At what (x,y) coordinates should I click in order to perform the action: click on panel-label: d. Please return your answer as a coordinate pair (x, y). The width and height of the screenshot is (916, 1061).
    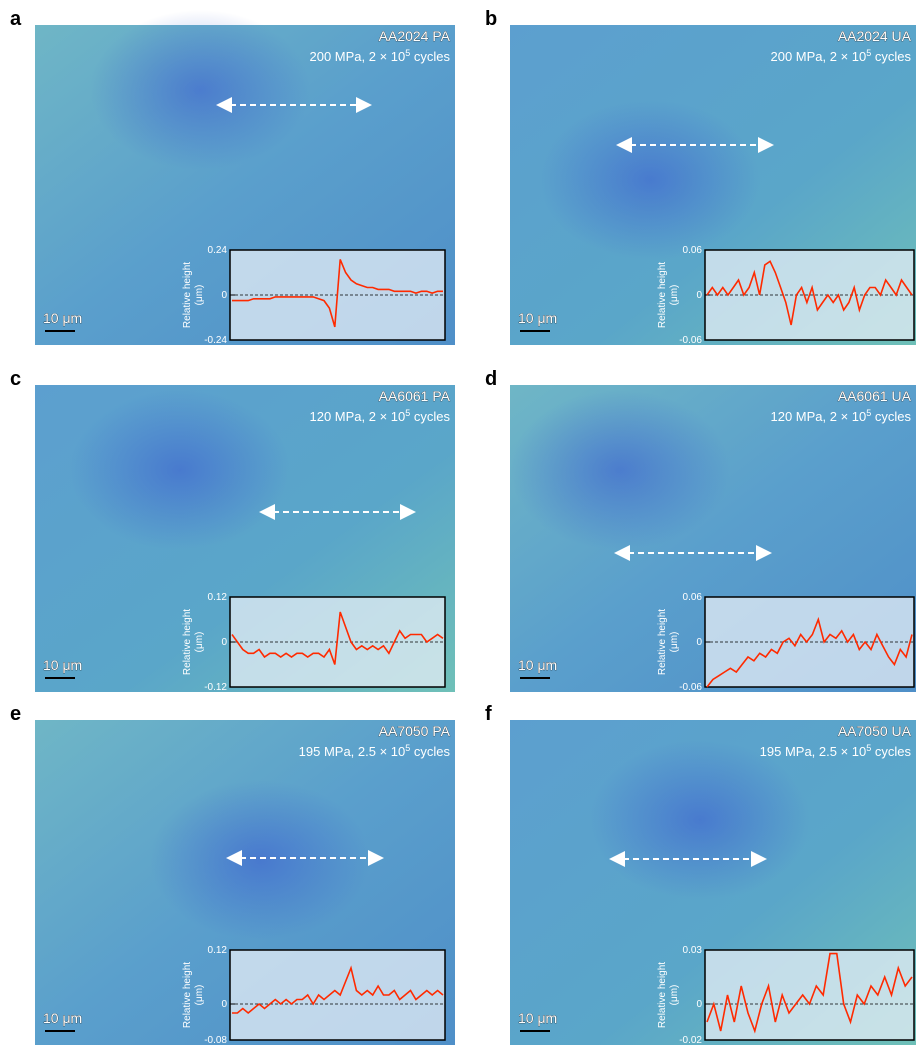
    Looking at the image, I should click on (491, 379).